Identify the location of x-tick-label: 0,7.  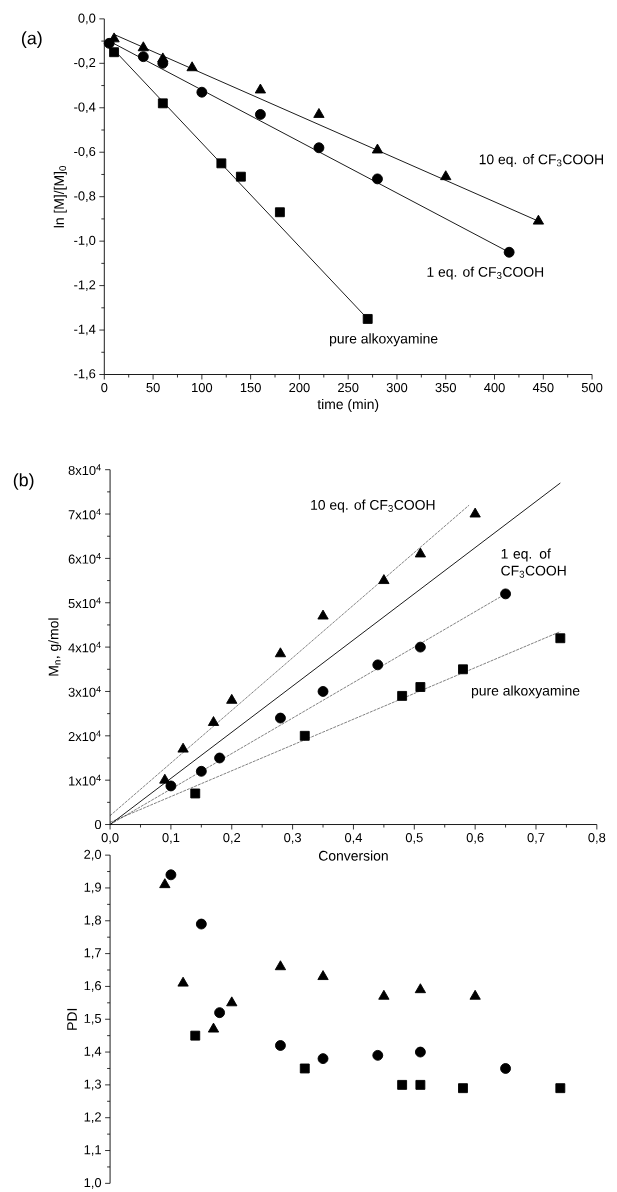
(536, 838).